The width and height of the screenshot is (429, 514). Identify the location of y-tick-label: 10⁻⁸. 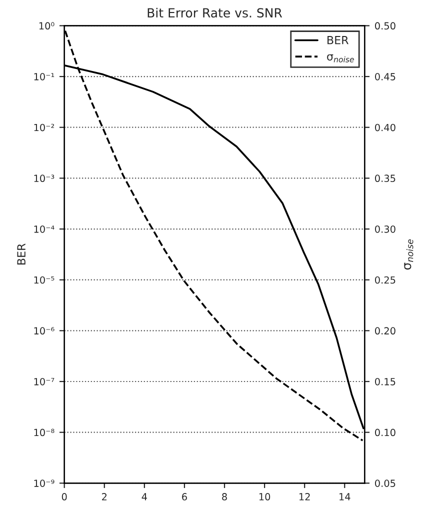
(44, 432).